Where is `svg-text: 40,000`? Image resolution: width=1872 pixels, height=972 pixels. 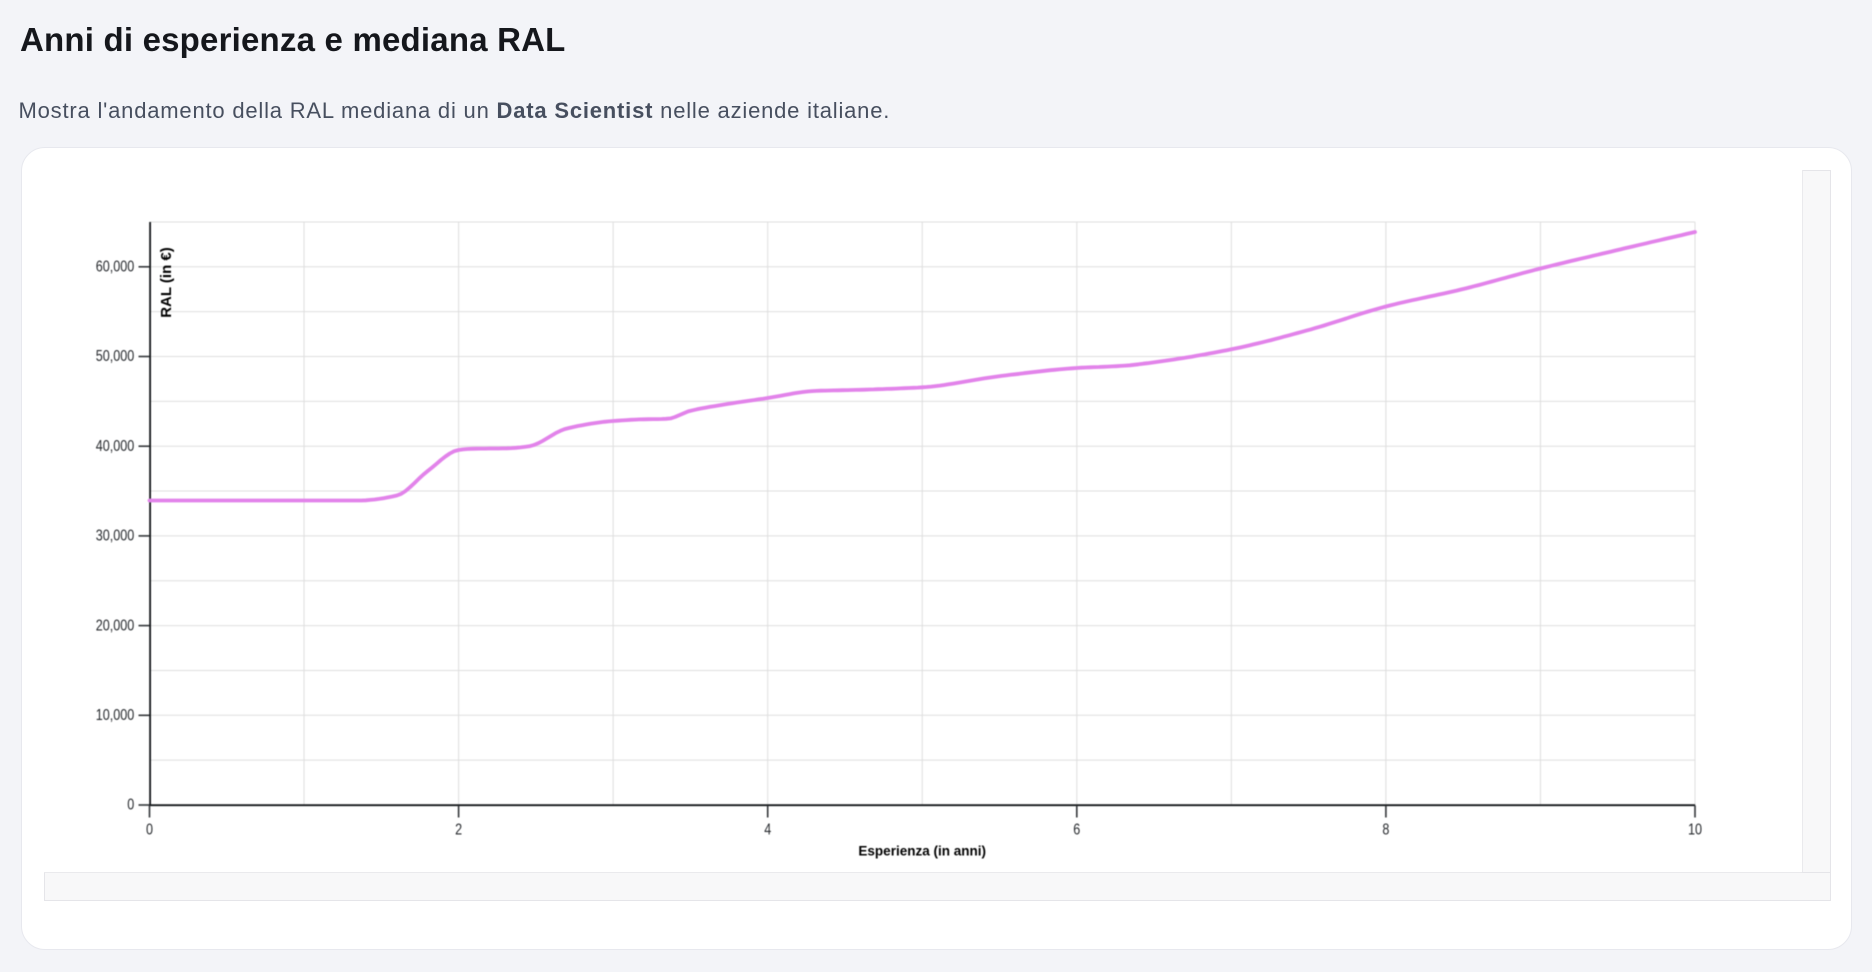 svg-text: 40,000 is located at coordinates (114, 446).